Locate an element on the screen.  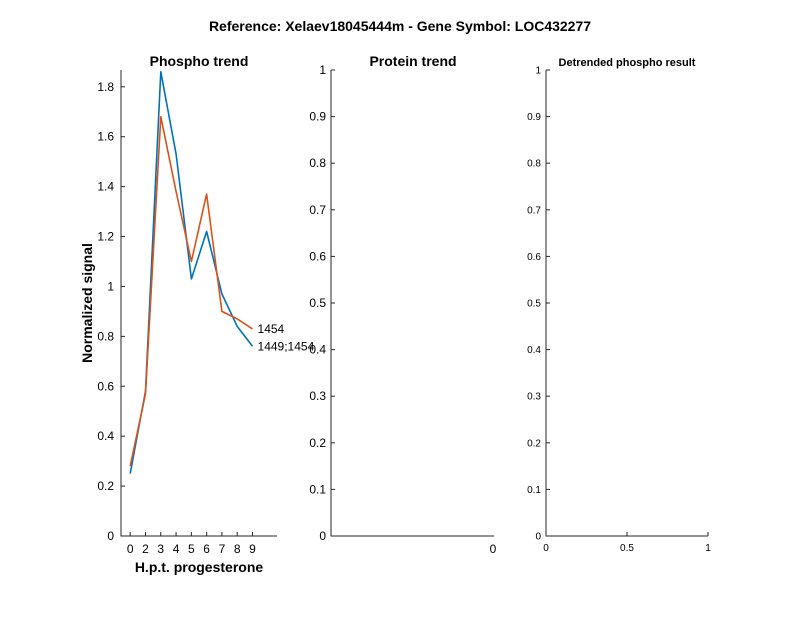
protein-y-tick-label: 0.8 is located at coordinates (317, 163).